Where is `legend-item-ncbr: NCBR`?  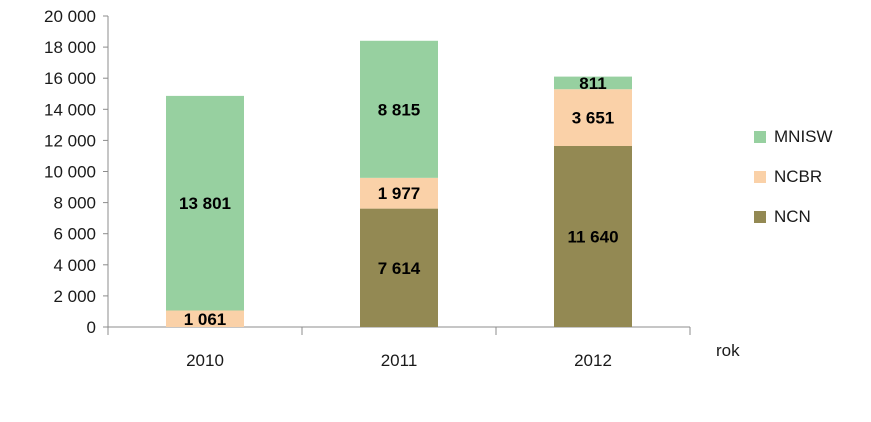 legend-item-ncbr: NCBR is located at coordinates (793, 177).